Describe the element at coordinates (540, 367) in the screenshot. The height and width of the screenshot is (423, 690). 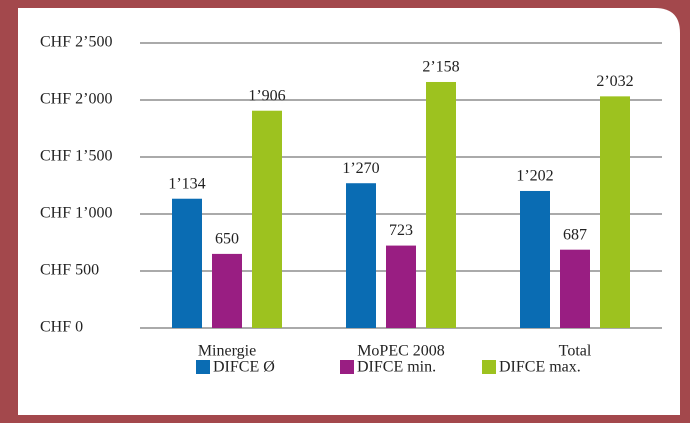
I see `legend-label: DIFCE max.` at that location.